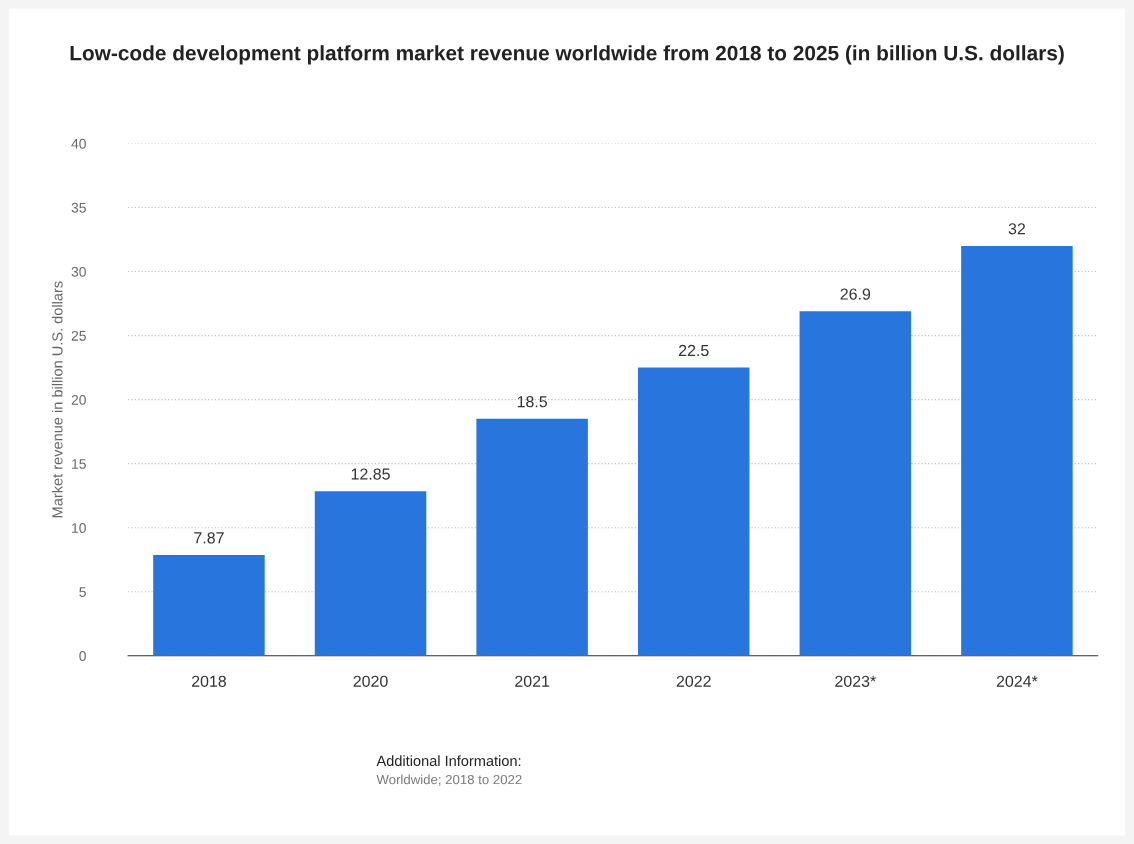 The image size is (1134, 844). What do you see at coordinates (209, 538) in the screenshot?
I see `data-label: 7.87` at bounding box center [209, 538].